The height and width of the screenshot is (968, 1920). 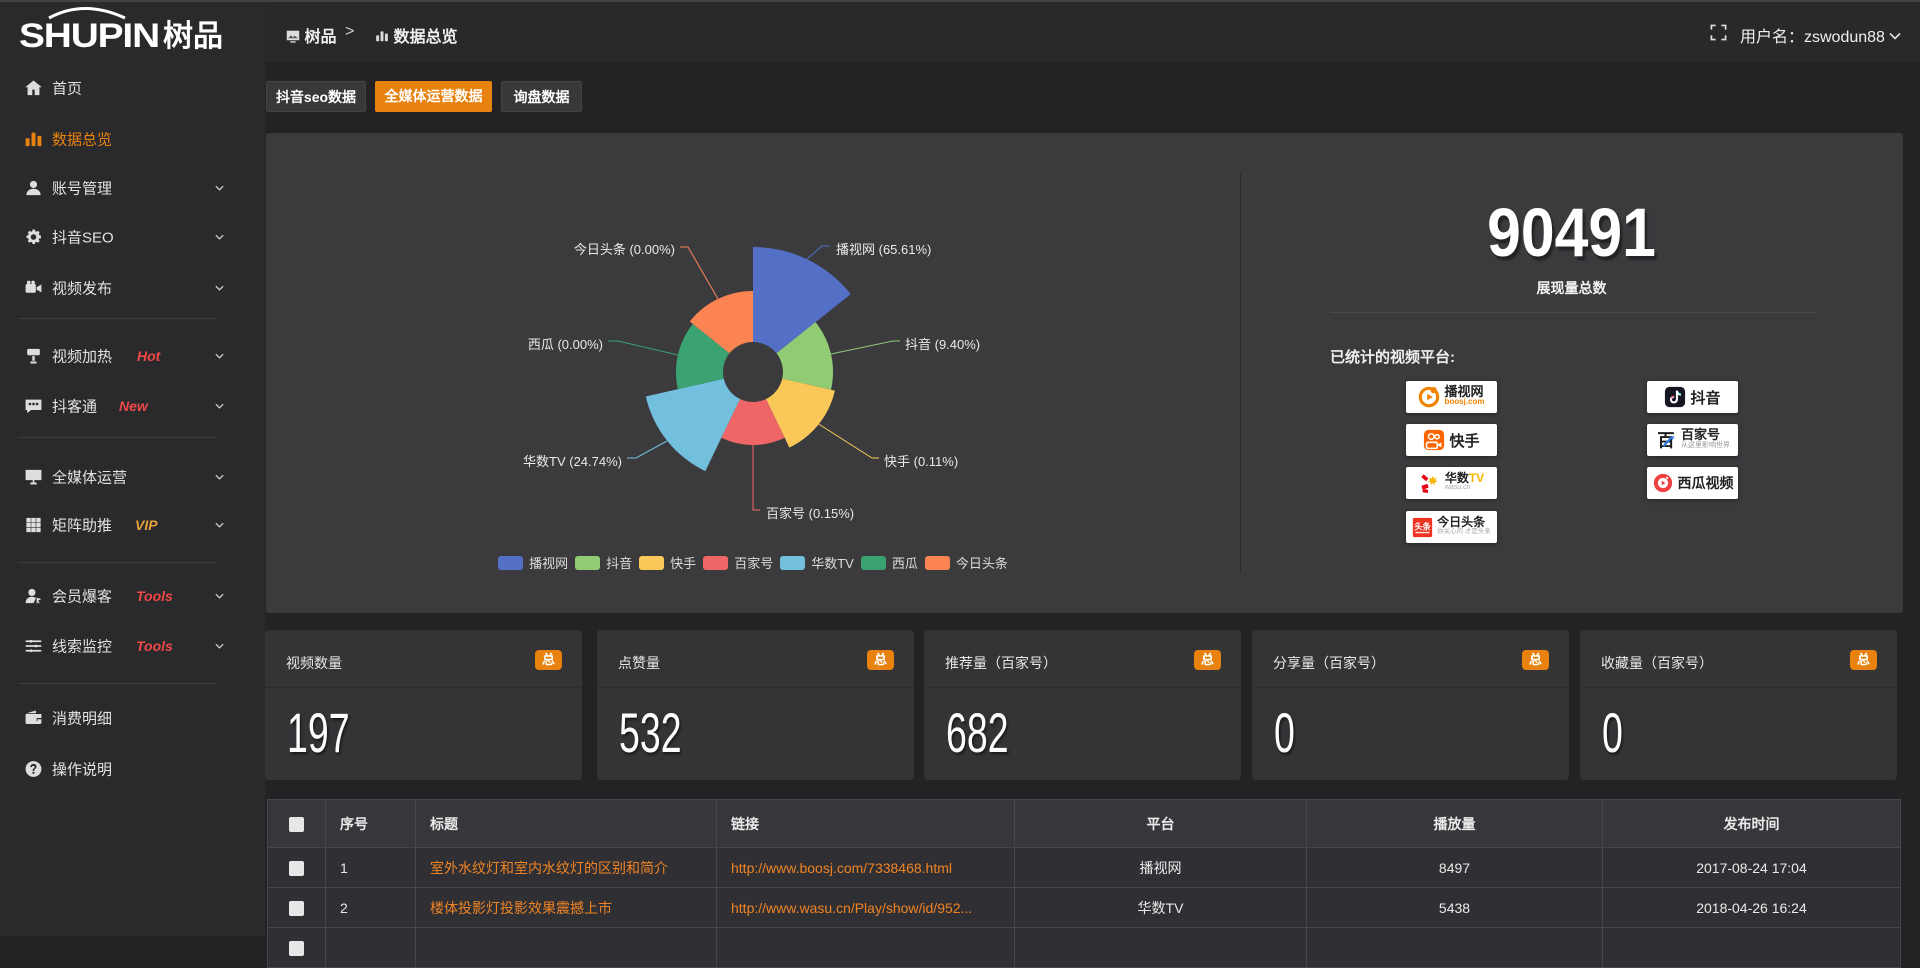 What do you see at coordinates (1665, 440) in the screenshot?
I see `svg-text: 百` at bounding box center [1665, 440].